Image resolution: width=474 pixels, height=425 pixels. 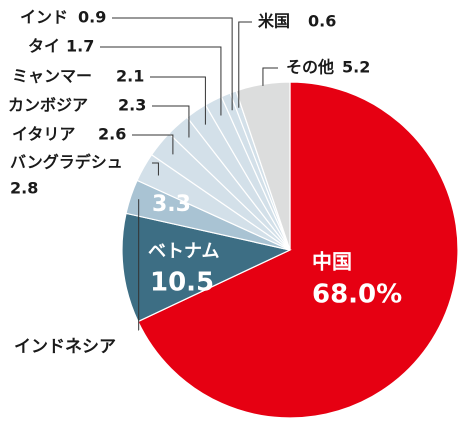 What do you see at coordinates (24, 188) in the screenshot?
I see `slice-value: 2.8` at bounding box center [24, 188].